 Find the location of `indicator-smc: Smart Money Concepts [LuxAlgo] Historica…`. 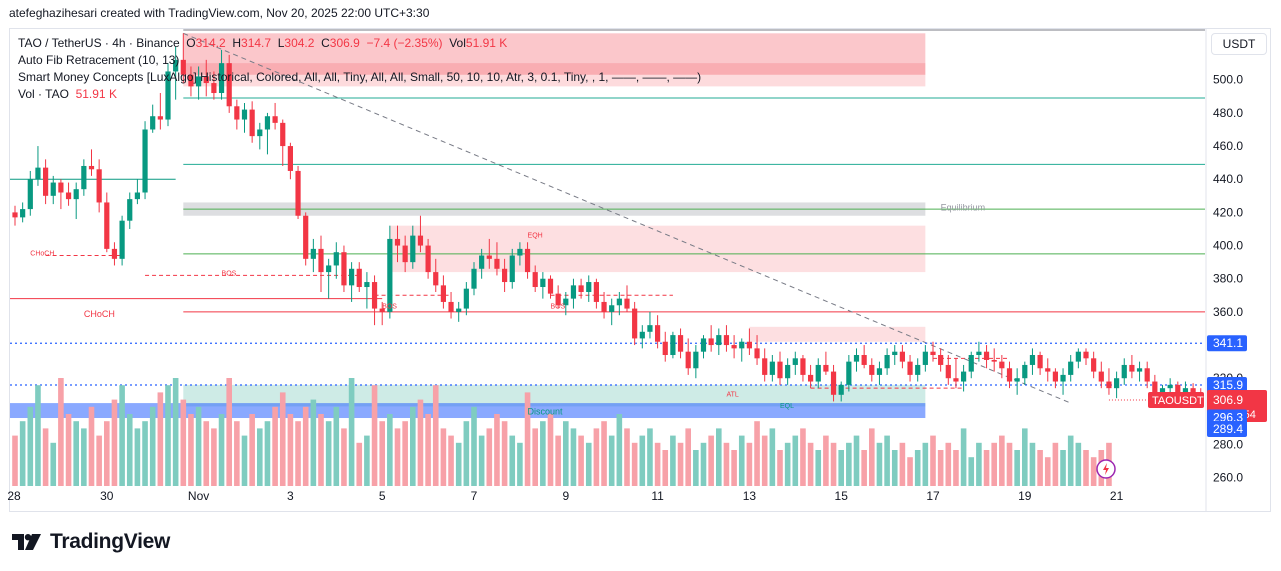

indicator-smc: Smart Money Concepts [LuxAlgo] Historica… is located at coordinates (360, 77).